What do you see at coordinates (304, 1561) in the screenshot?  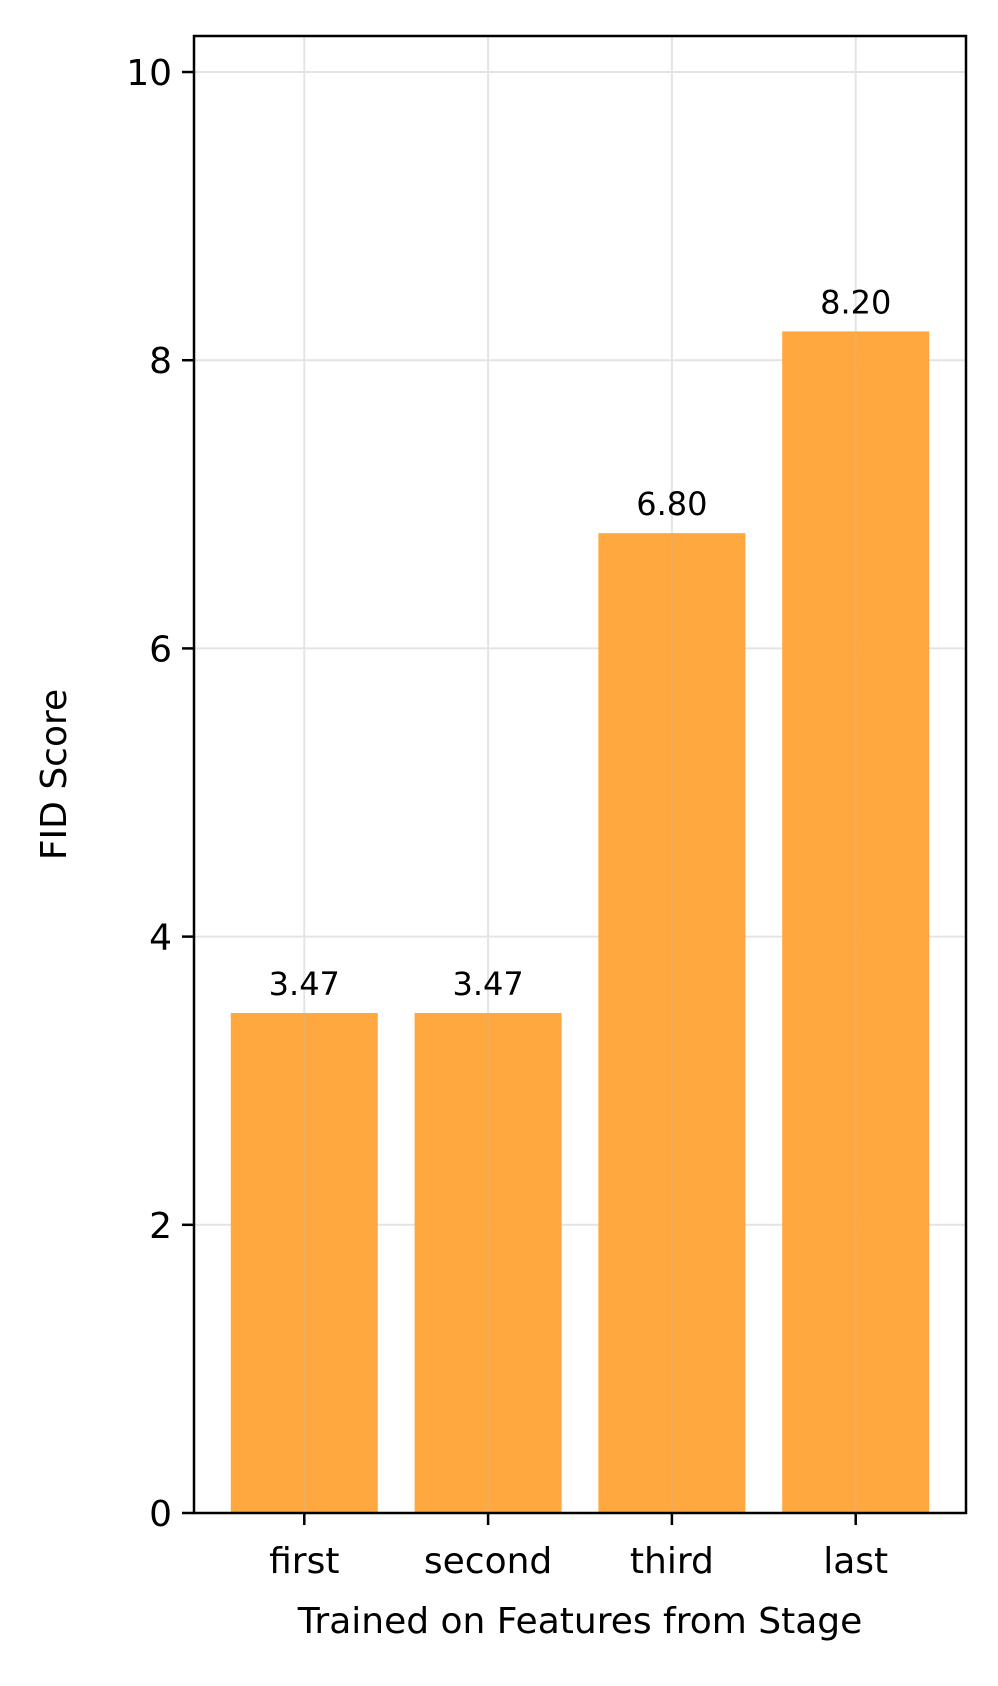 I see `x-tick-label-first: first` at bounding box center [304, 1561].